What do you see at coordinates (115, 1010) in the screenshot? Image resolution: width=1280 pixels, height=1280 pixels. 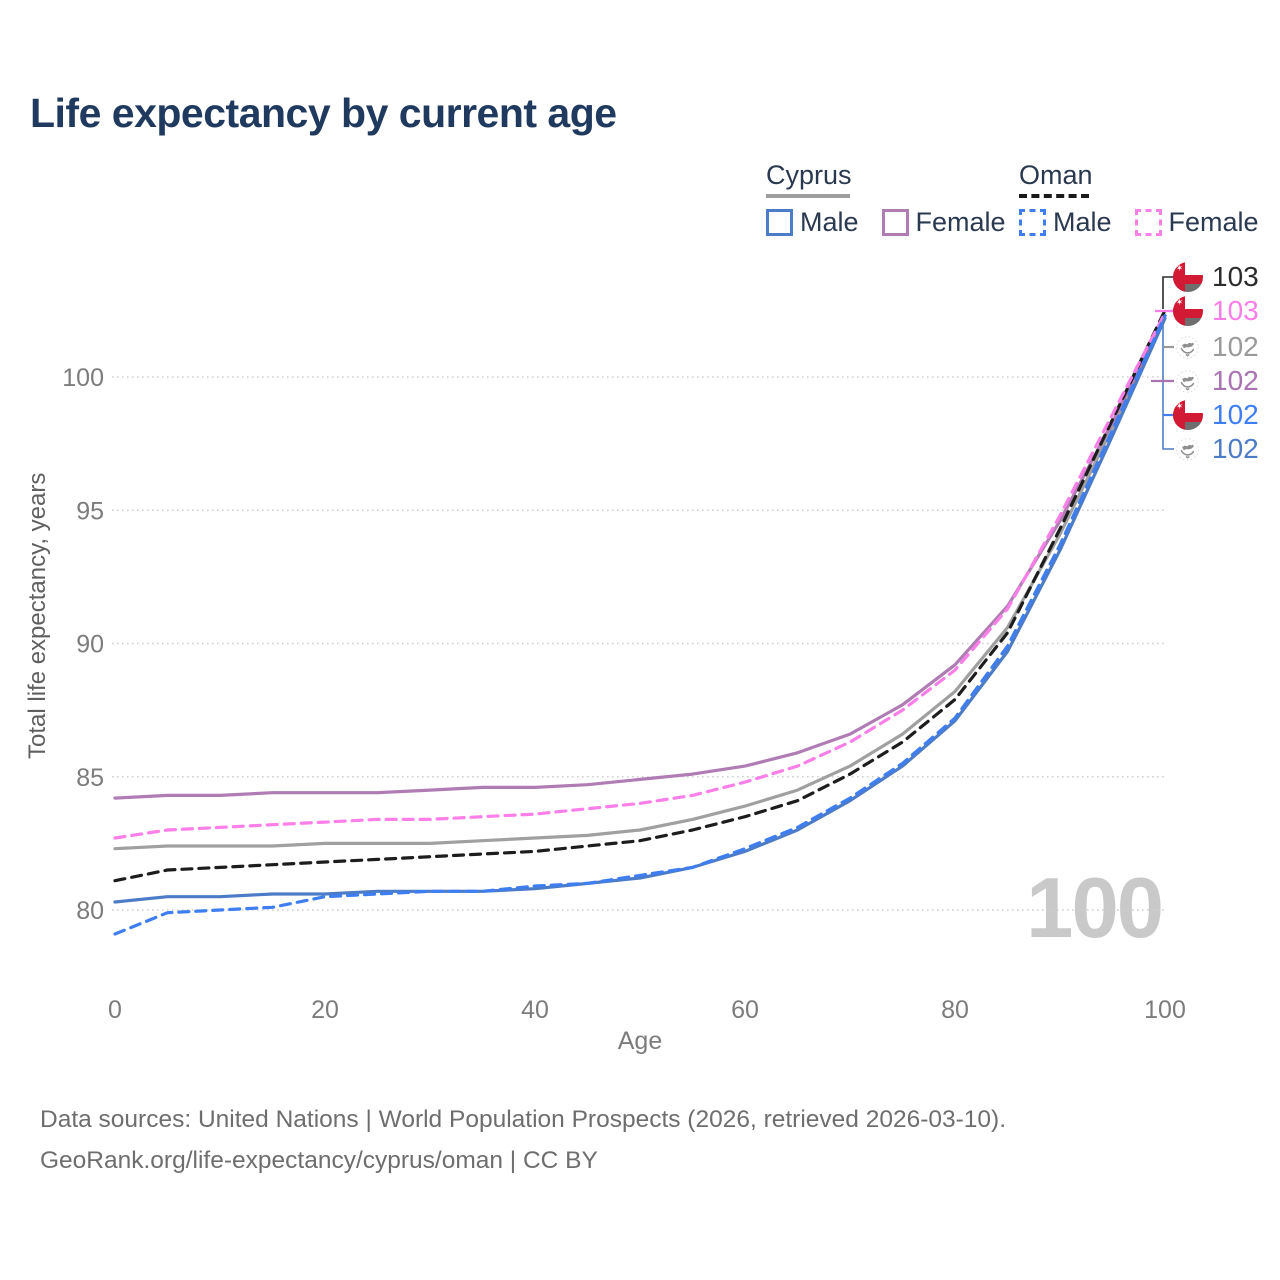 I see `x-tick-0: 0` at bounding box center [115, 1010].